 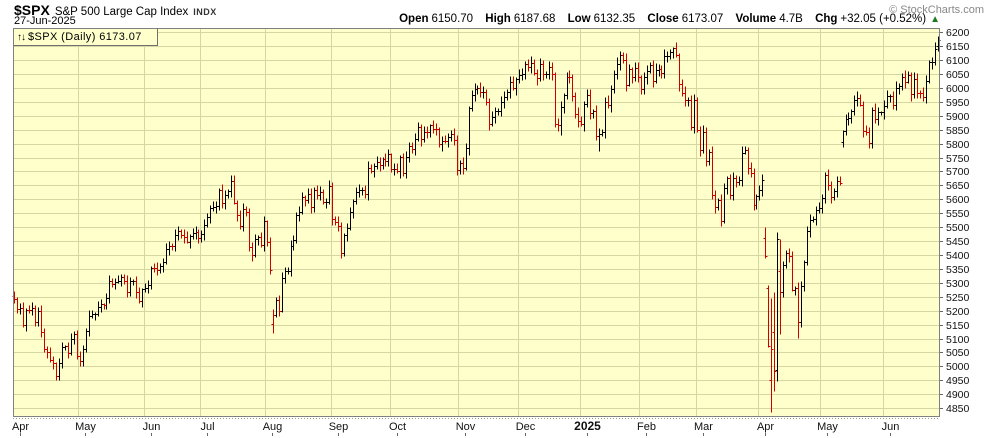 What do you see at coordinates (958, 159) in the screenshot?
I see `svg-text: 5750` at bounding box center [958, 159].